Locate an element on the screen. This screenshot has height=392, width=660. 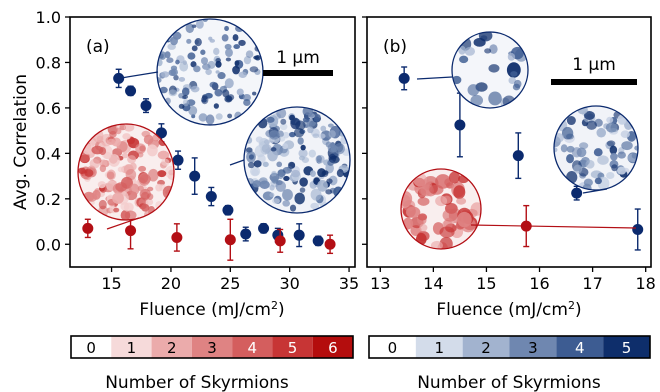
y-axis-label: Avg. Correlation is located at coordinates (21, 142).